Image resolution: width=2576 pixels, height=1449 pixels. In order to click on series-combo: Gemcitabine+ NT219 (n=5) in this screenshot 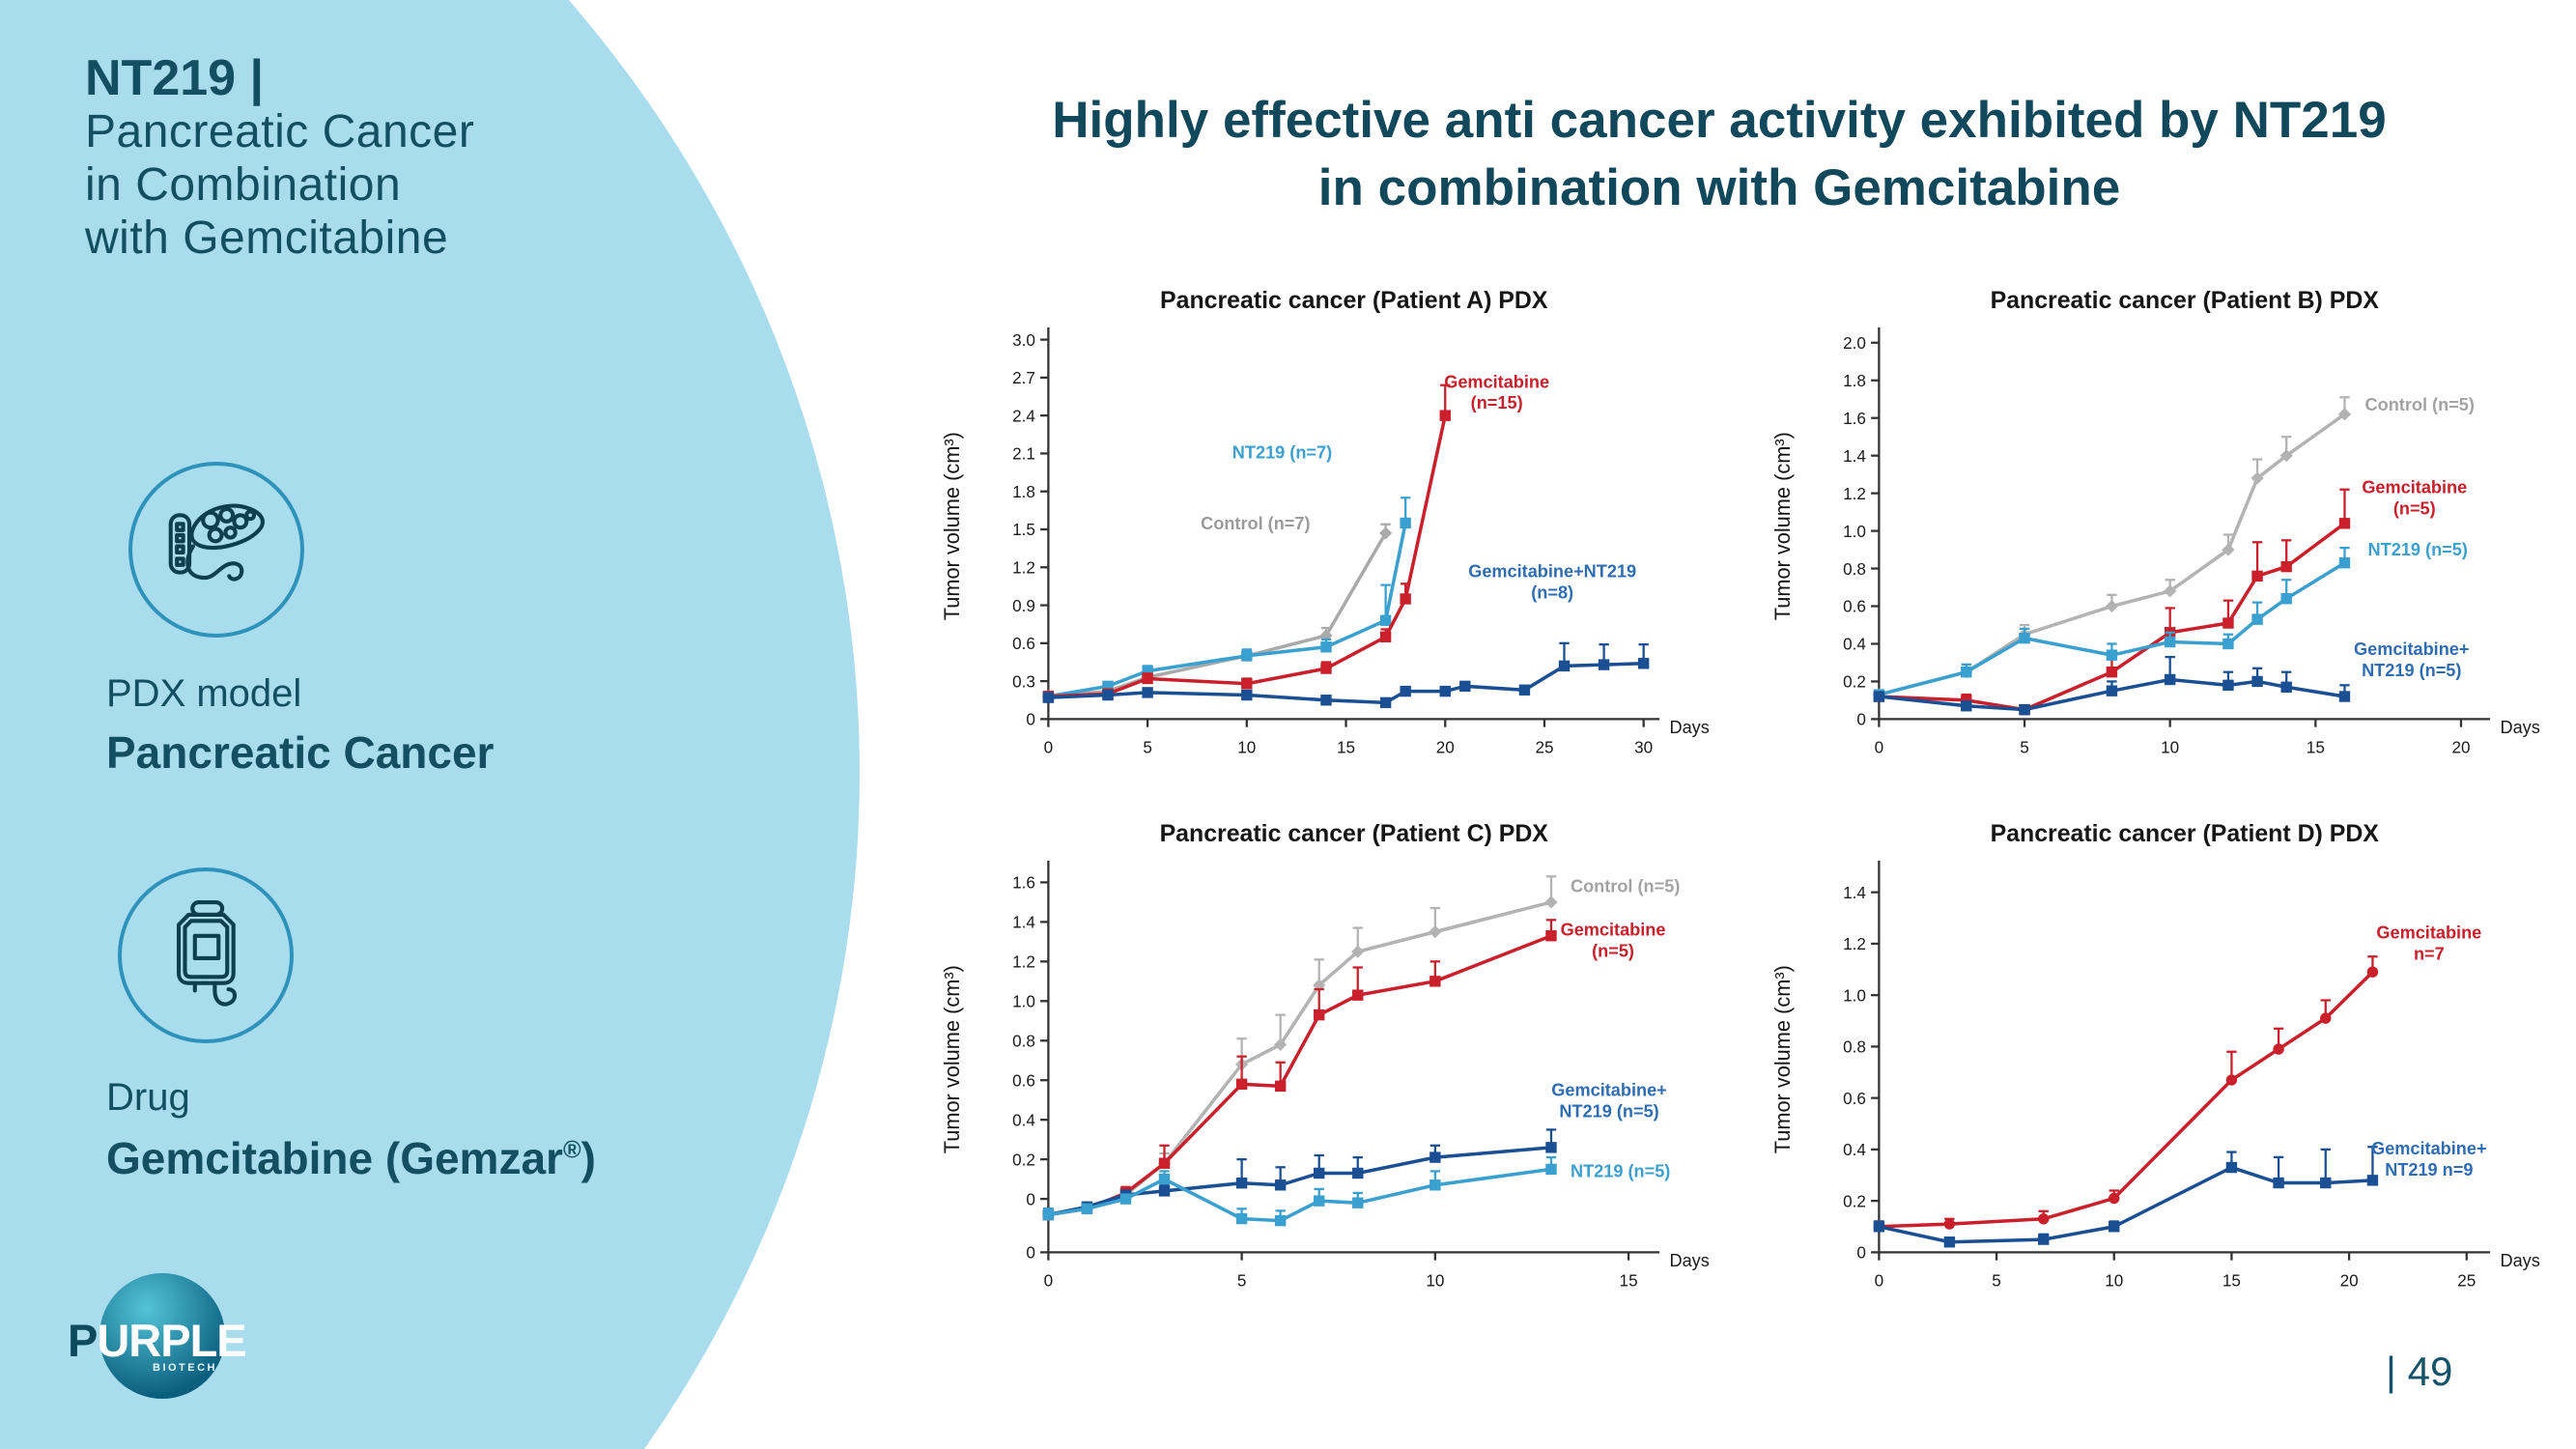, I will do `click(1354, 1151)`.